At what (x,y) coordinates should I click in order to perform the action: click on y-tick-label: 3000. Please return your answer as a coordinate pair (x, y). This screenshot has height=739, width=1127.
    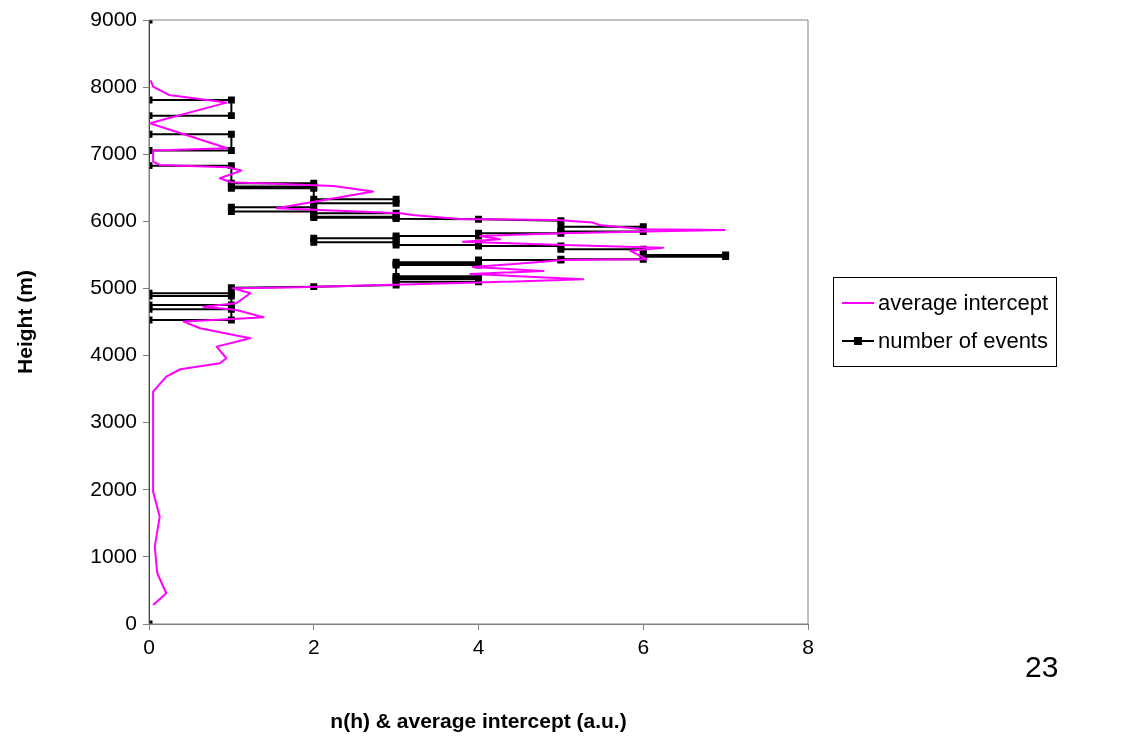
    Looking at the image, I should click on (113, 421).